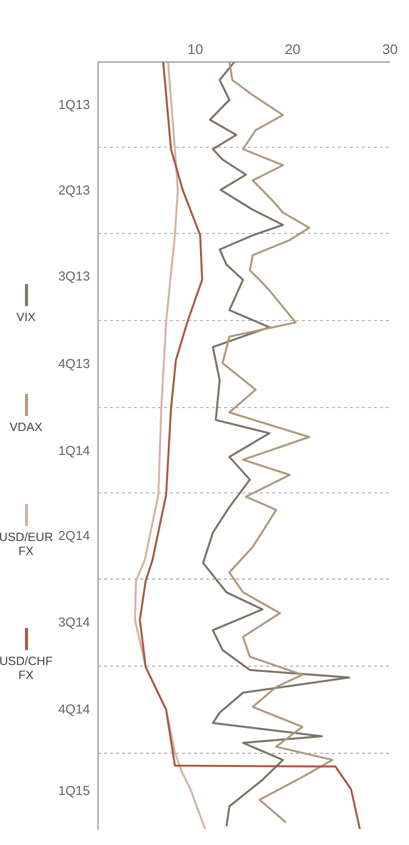  What do you see at coordinates (26, 668) in the screenshot?
I see `legend-label: USD/CHF FX` at bounding box center [26, 668].